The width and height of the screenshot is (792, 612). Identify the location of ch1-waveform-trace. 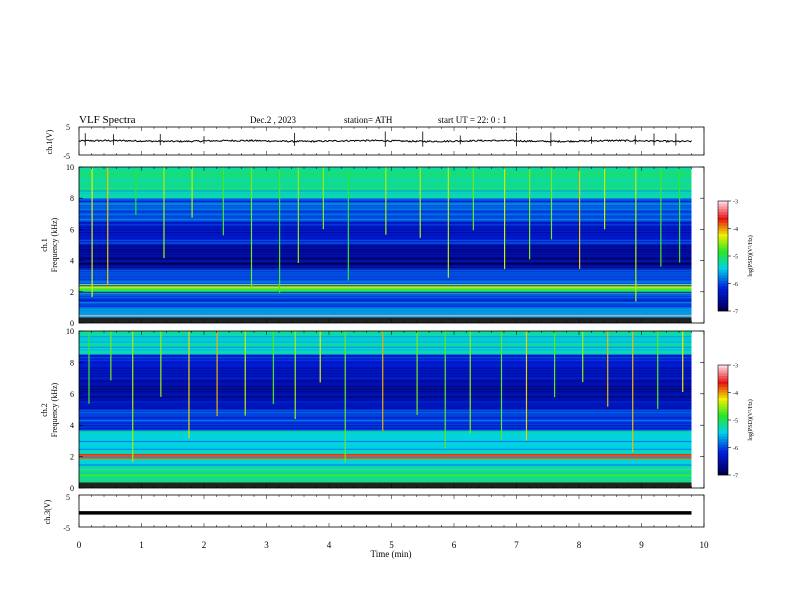
(385, 139).